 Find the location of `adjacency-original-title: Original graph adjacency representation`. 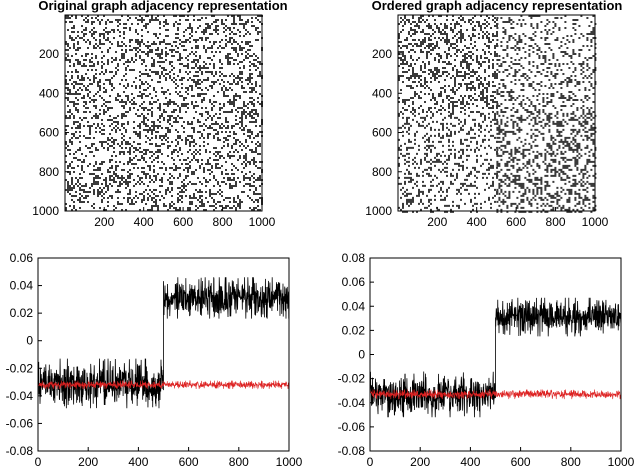

adjacency-original-title: Original graph adjacency representation is located at coordinates (162, 6).